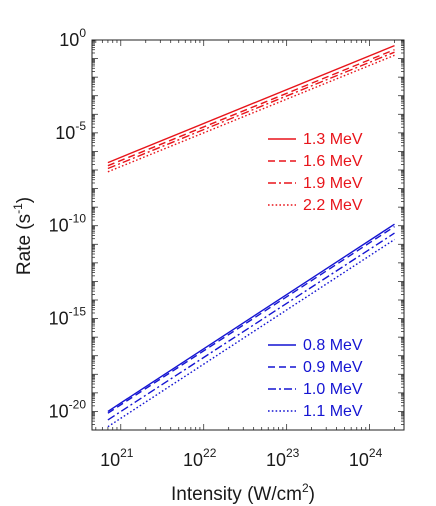 The height and width of the screenshot is (506, 436). I want to click on y-tick-label: 10⁻²⁰, so click(68, 409).